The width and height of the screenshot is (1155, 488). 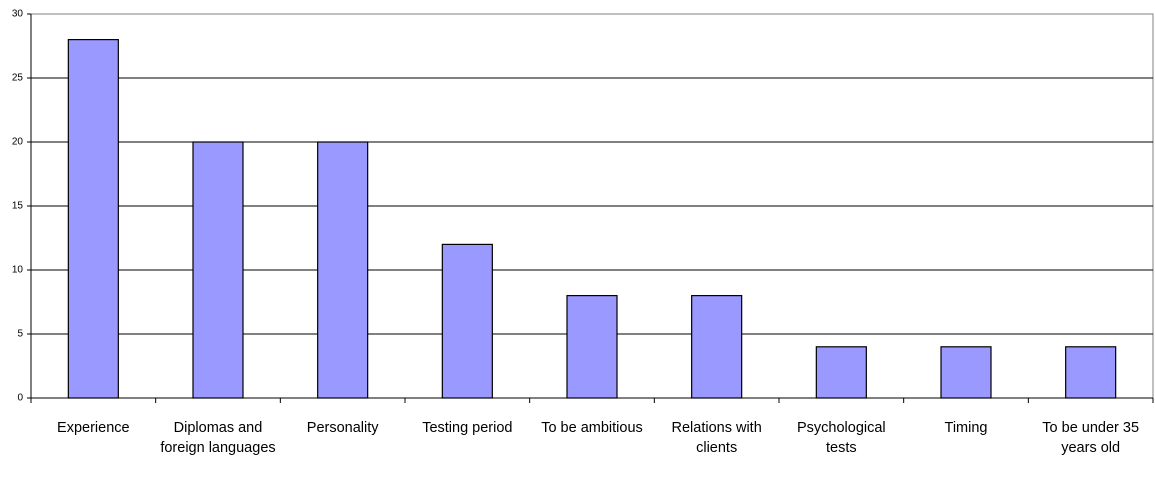 What do you see at coordinates (218, 438) in the screenshot?
I see `x-tick-label: Diplomas and foreign languages` at bounding box center [218, 438].